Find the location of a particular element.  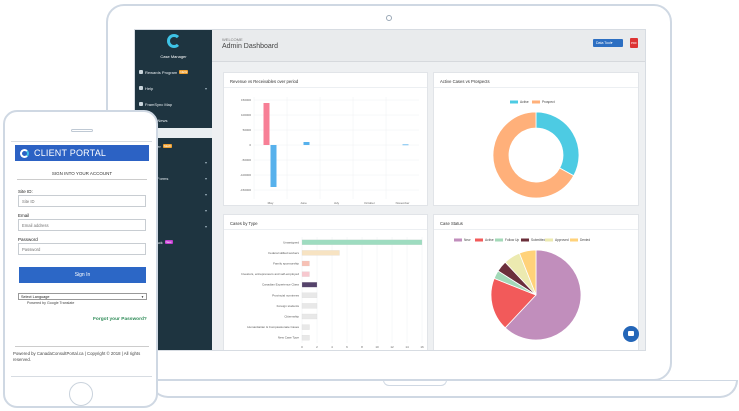

site-id-input is located at coordinates (82, 201).